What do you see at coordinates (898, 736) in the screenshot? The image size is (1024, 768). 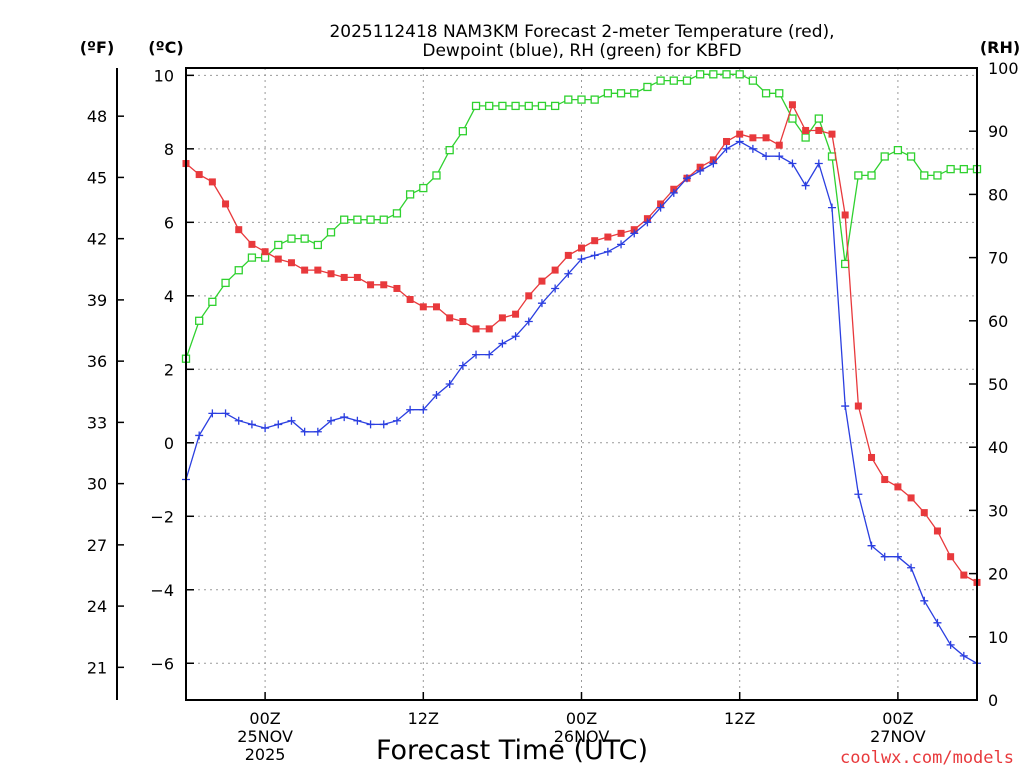 I see `time-tick-label: 27NOV` at bounding box center [898, 736].